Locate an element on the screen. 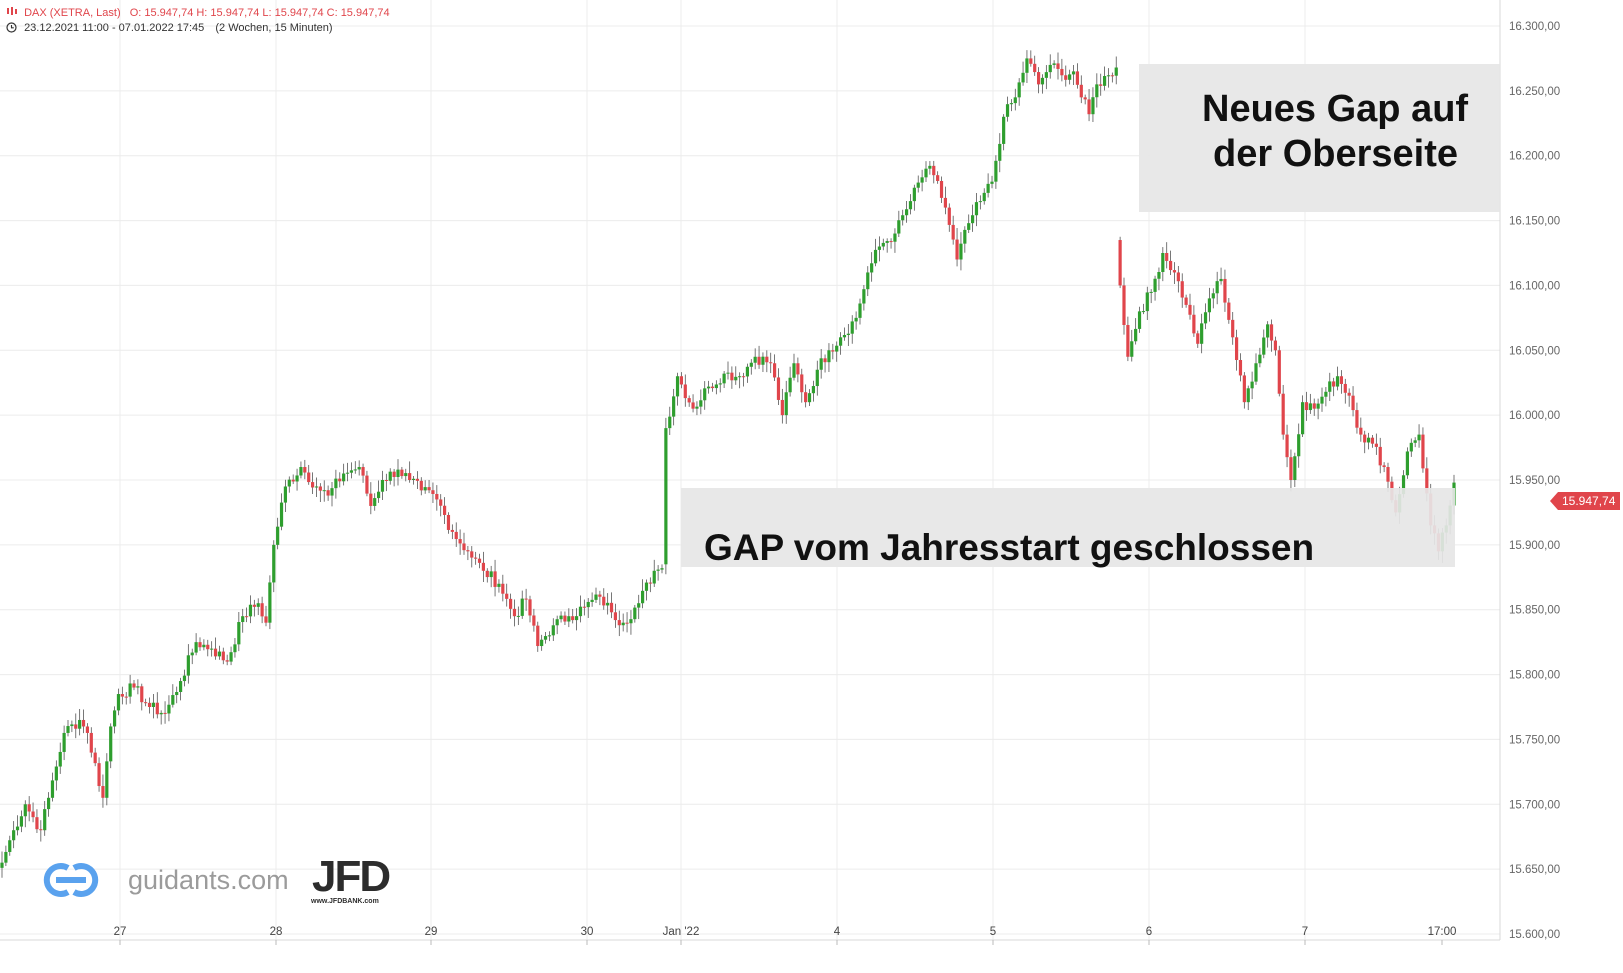  x-tick-label: 5 is located at coordinates (993, 932).